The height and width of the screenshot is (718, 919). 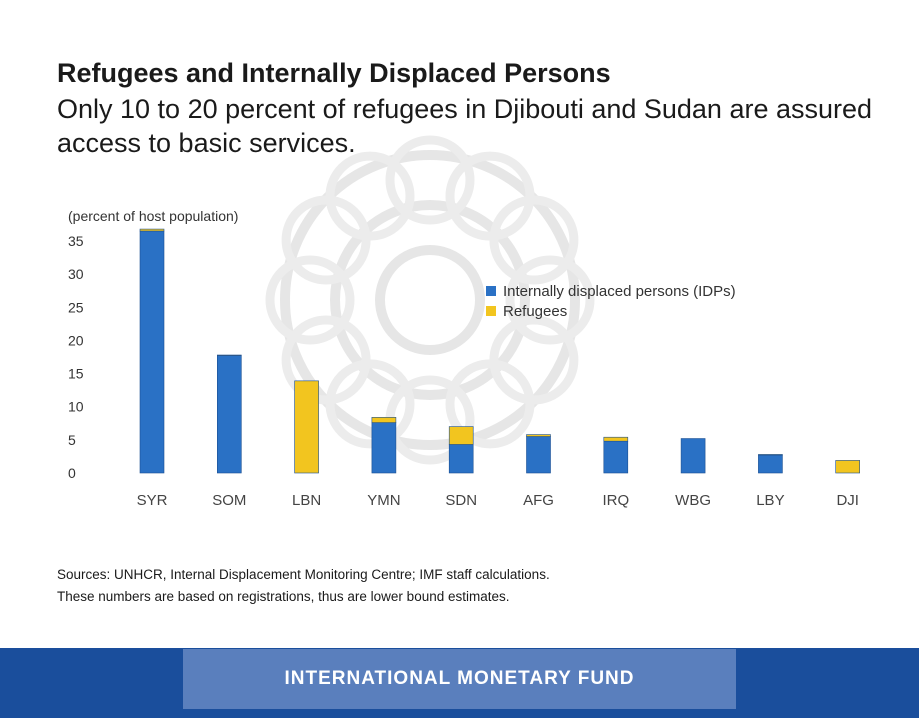 I want to click on legend-label-refugees: Refugees, so click(x=535, y=311).